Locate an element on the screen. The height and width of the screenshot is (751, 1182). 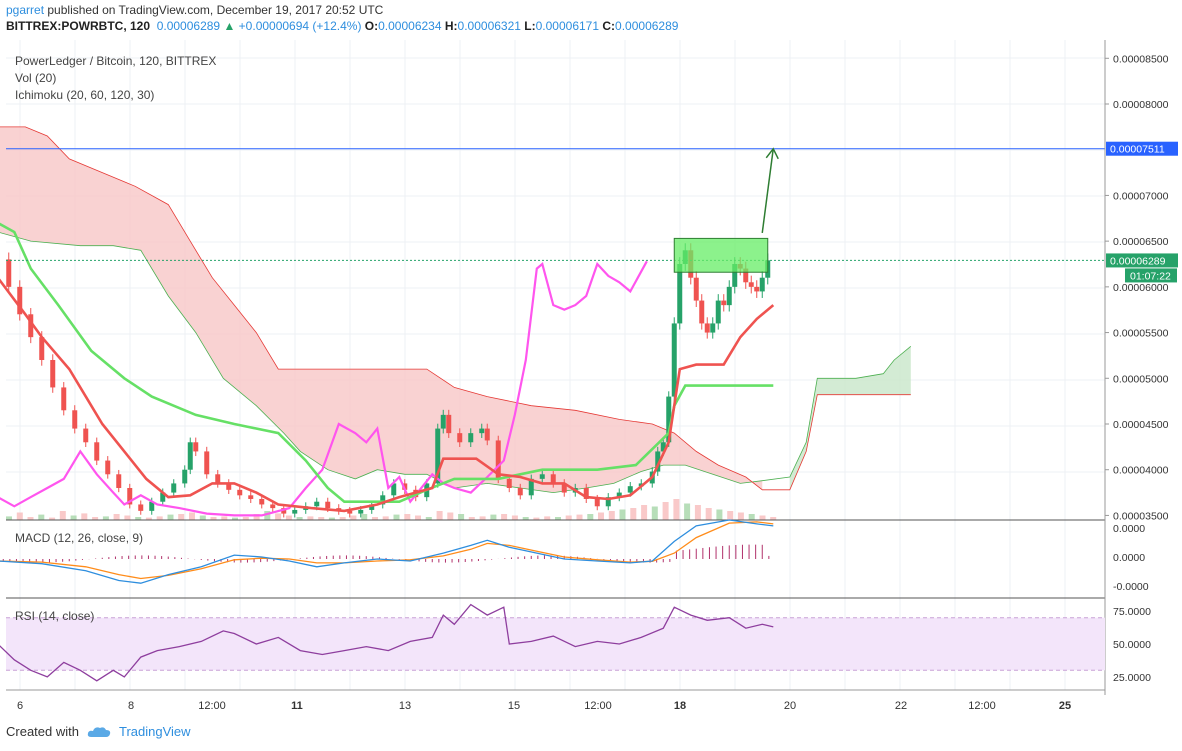
ichimoku-cloud-bullish is located at coordinates (850, 418).